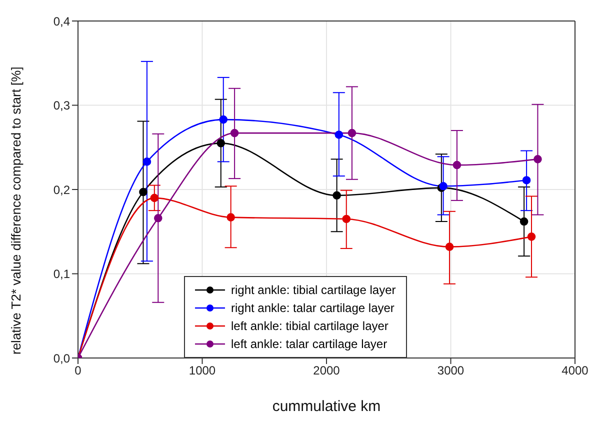 Image resolution: width=595 pixels, height=432 pixels. I want to click on x-tick-label: 2000, so click(326, 371).